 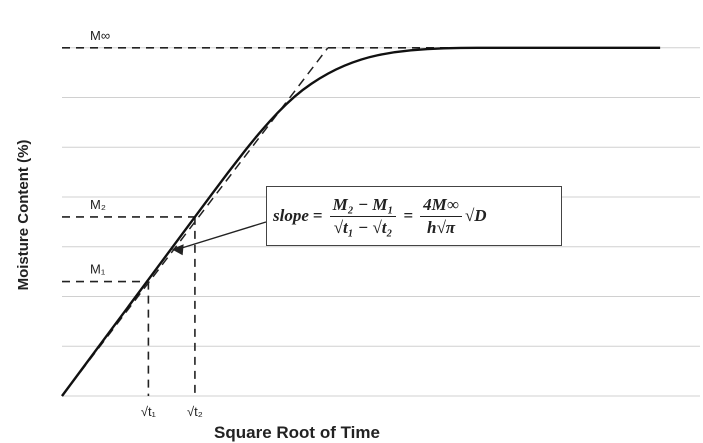 I want to click on formula-num-1: M₂ − M₁, so click(x=363, y=206).